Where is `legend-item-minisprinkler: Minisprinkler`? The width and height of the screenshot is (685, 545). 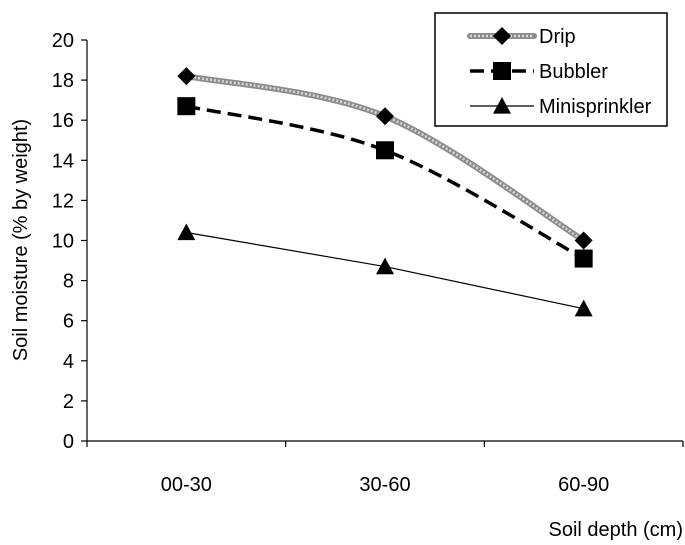
legend-item-minisprinkler: Minisprinkler is located at coordinates (561, 107).